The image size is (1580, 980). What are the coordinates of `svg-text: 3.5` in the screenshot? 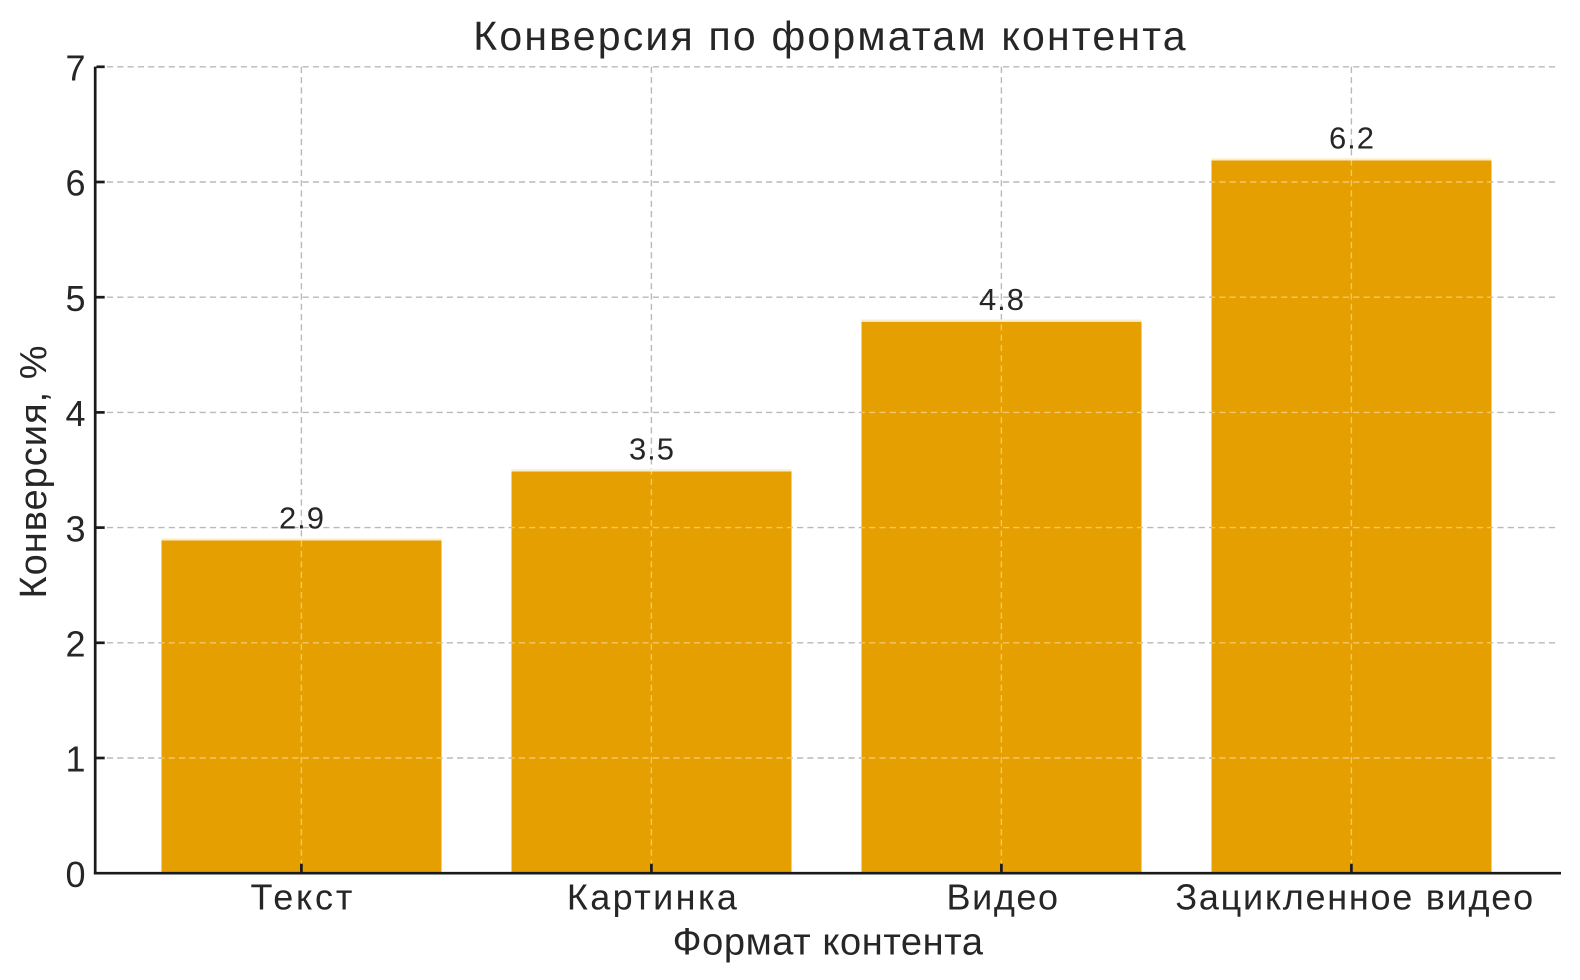 It's located at (652, 449).